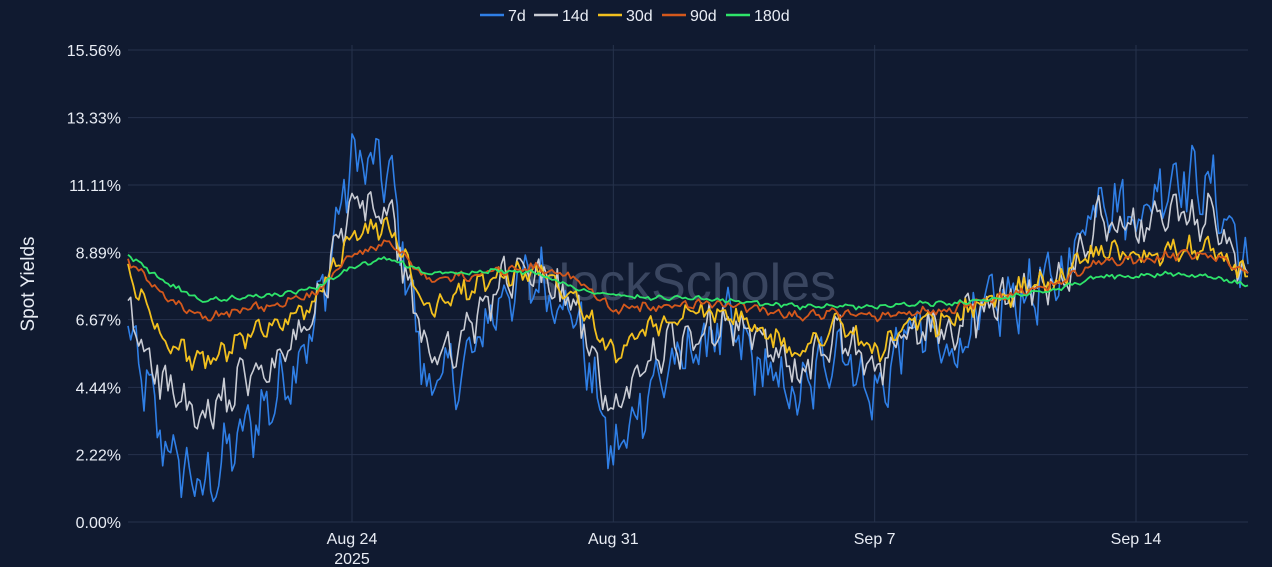 The height and width of the screenshot is (567, 1272). Describe the element at coordinates (352, 539) in the screenshot. I see `x-tick-label: Aug 24` at that location.